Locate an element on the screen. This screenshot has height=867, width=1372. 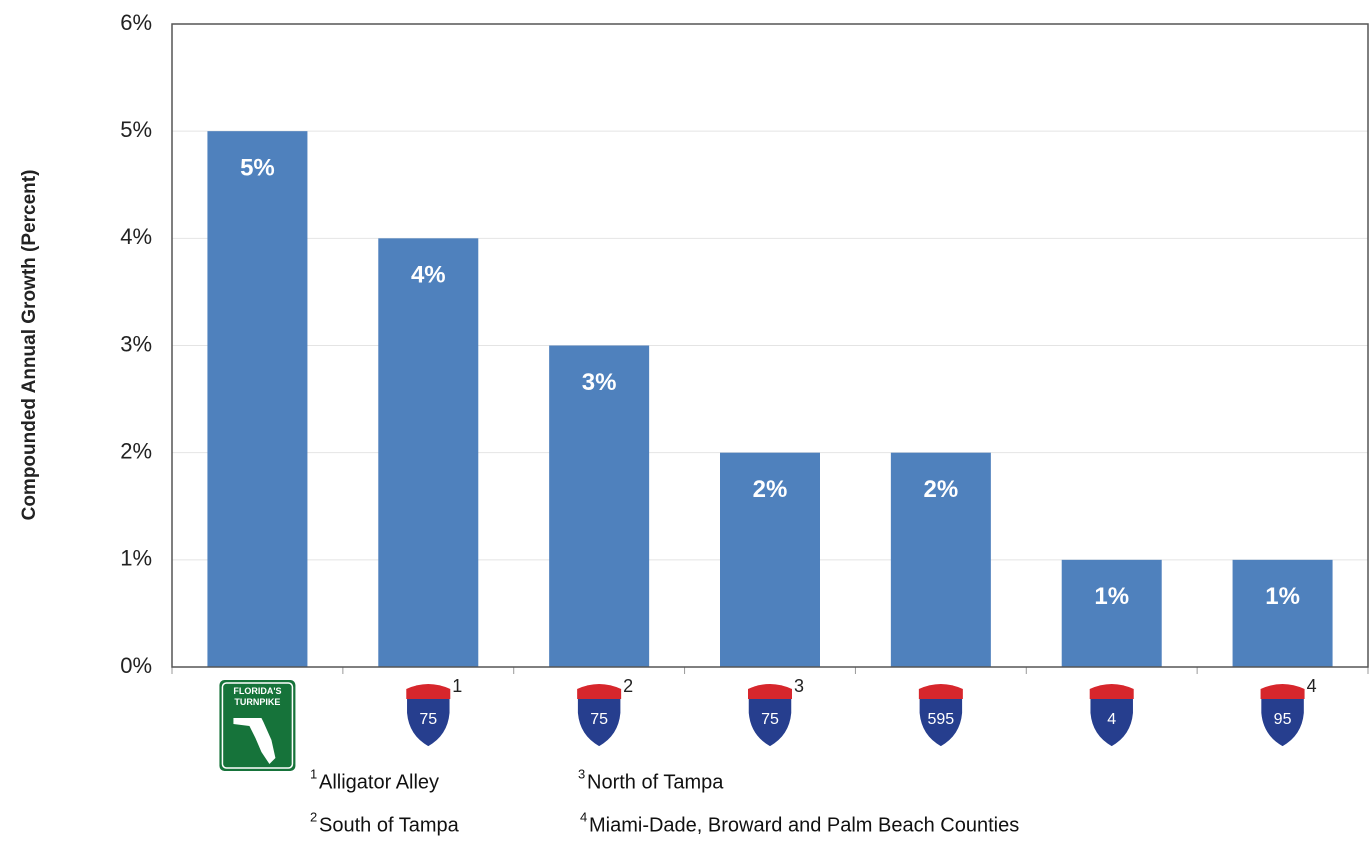
y-tick-label: 0% is located at coordinates (136, 665).